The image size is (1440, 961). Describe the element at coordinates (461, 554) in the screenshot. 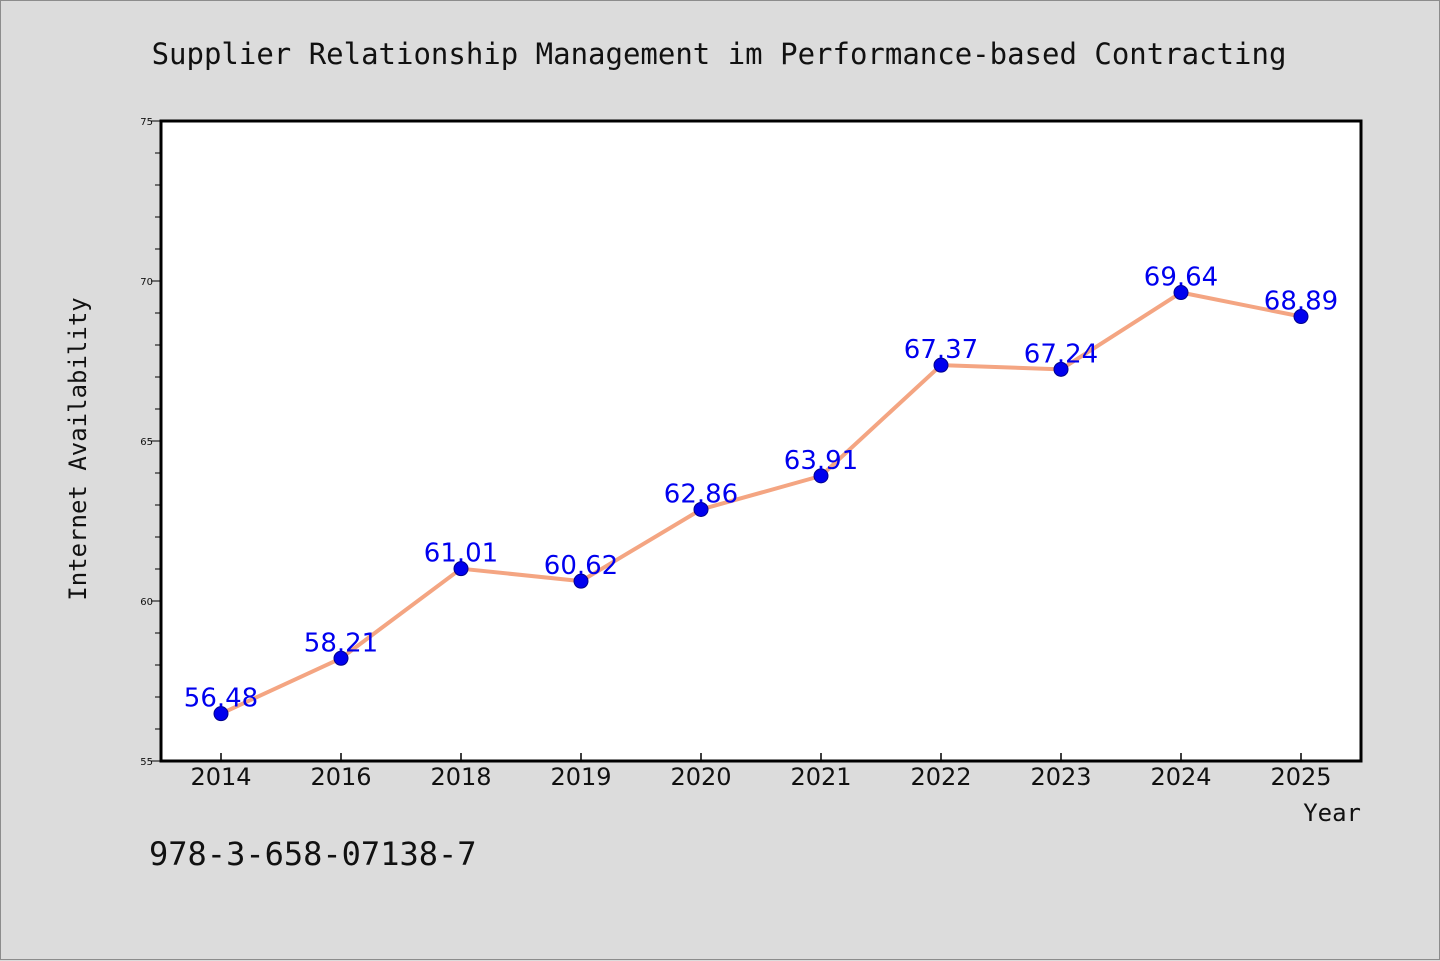

I see `data-label: 61.01` at that location.